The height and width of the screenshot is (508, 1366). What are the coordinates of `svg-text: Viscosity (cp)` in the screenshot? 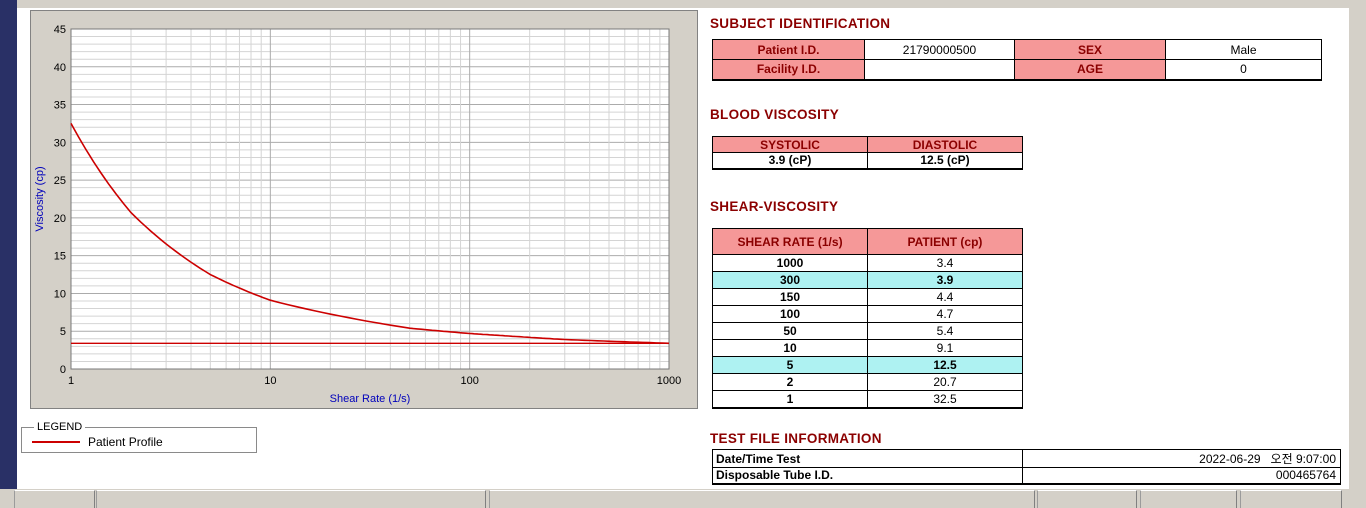 It's located at (40, 198).